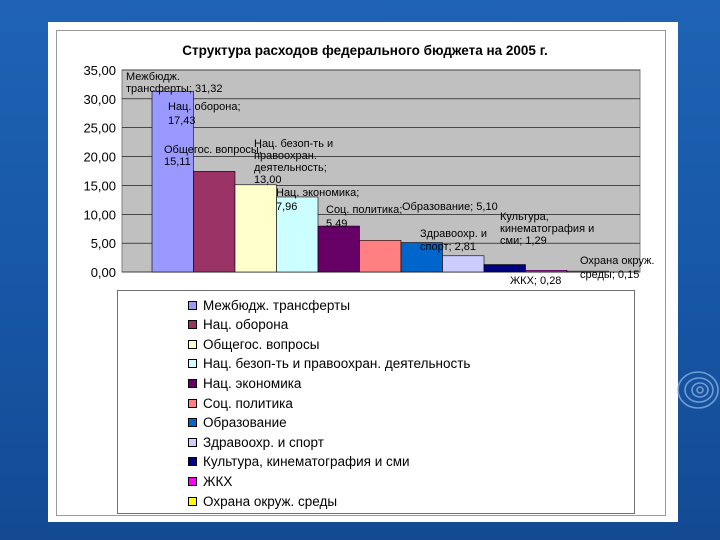 The height and width of the screenshot is (540, 720). I want to click on y-tick-label: 30,00, so click(99, 99).